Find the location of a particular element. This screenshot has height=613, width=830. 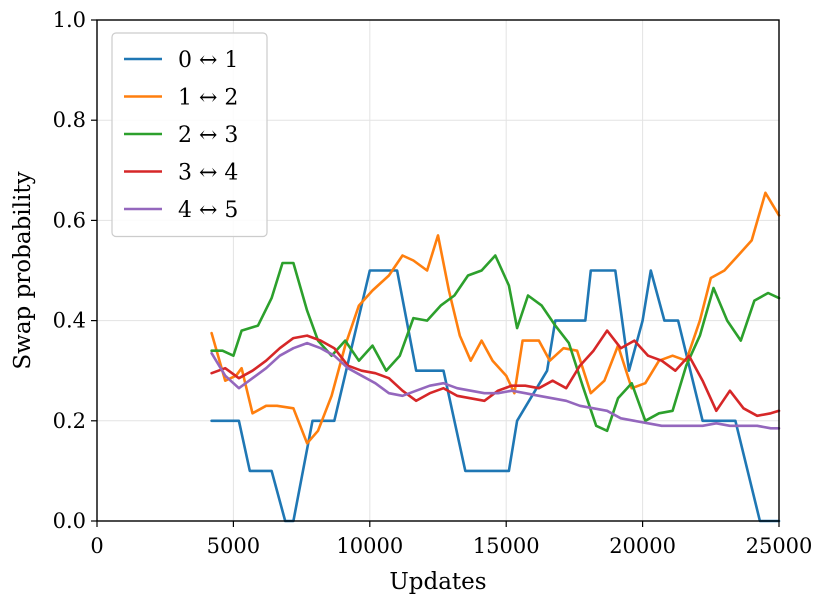

legend-label-4: 4 ↔ 5 is located at coordinates (208, 210).